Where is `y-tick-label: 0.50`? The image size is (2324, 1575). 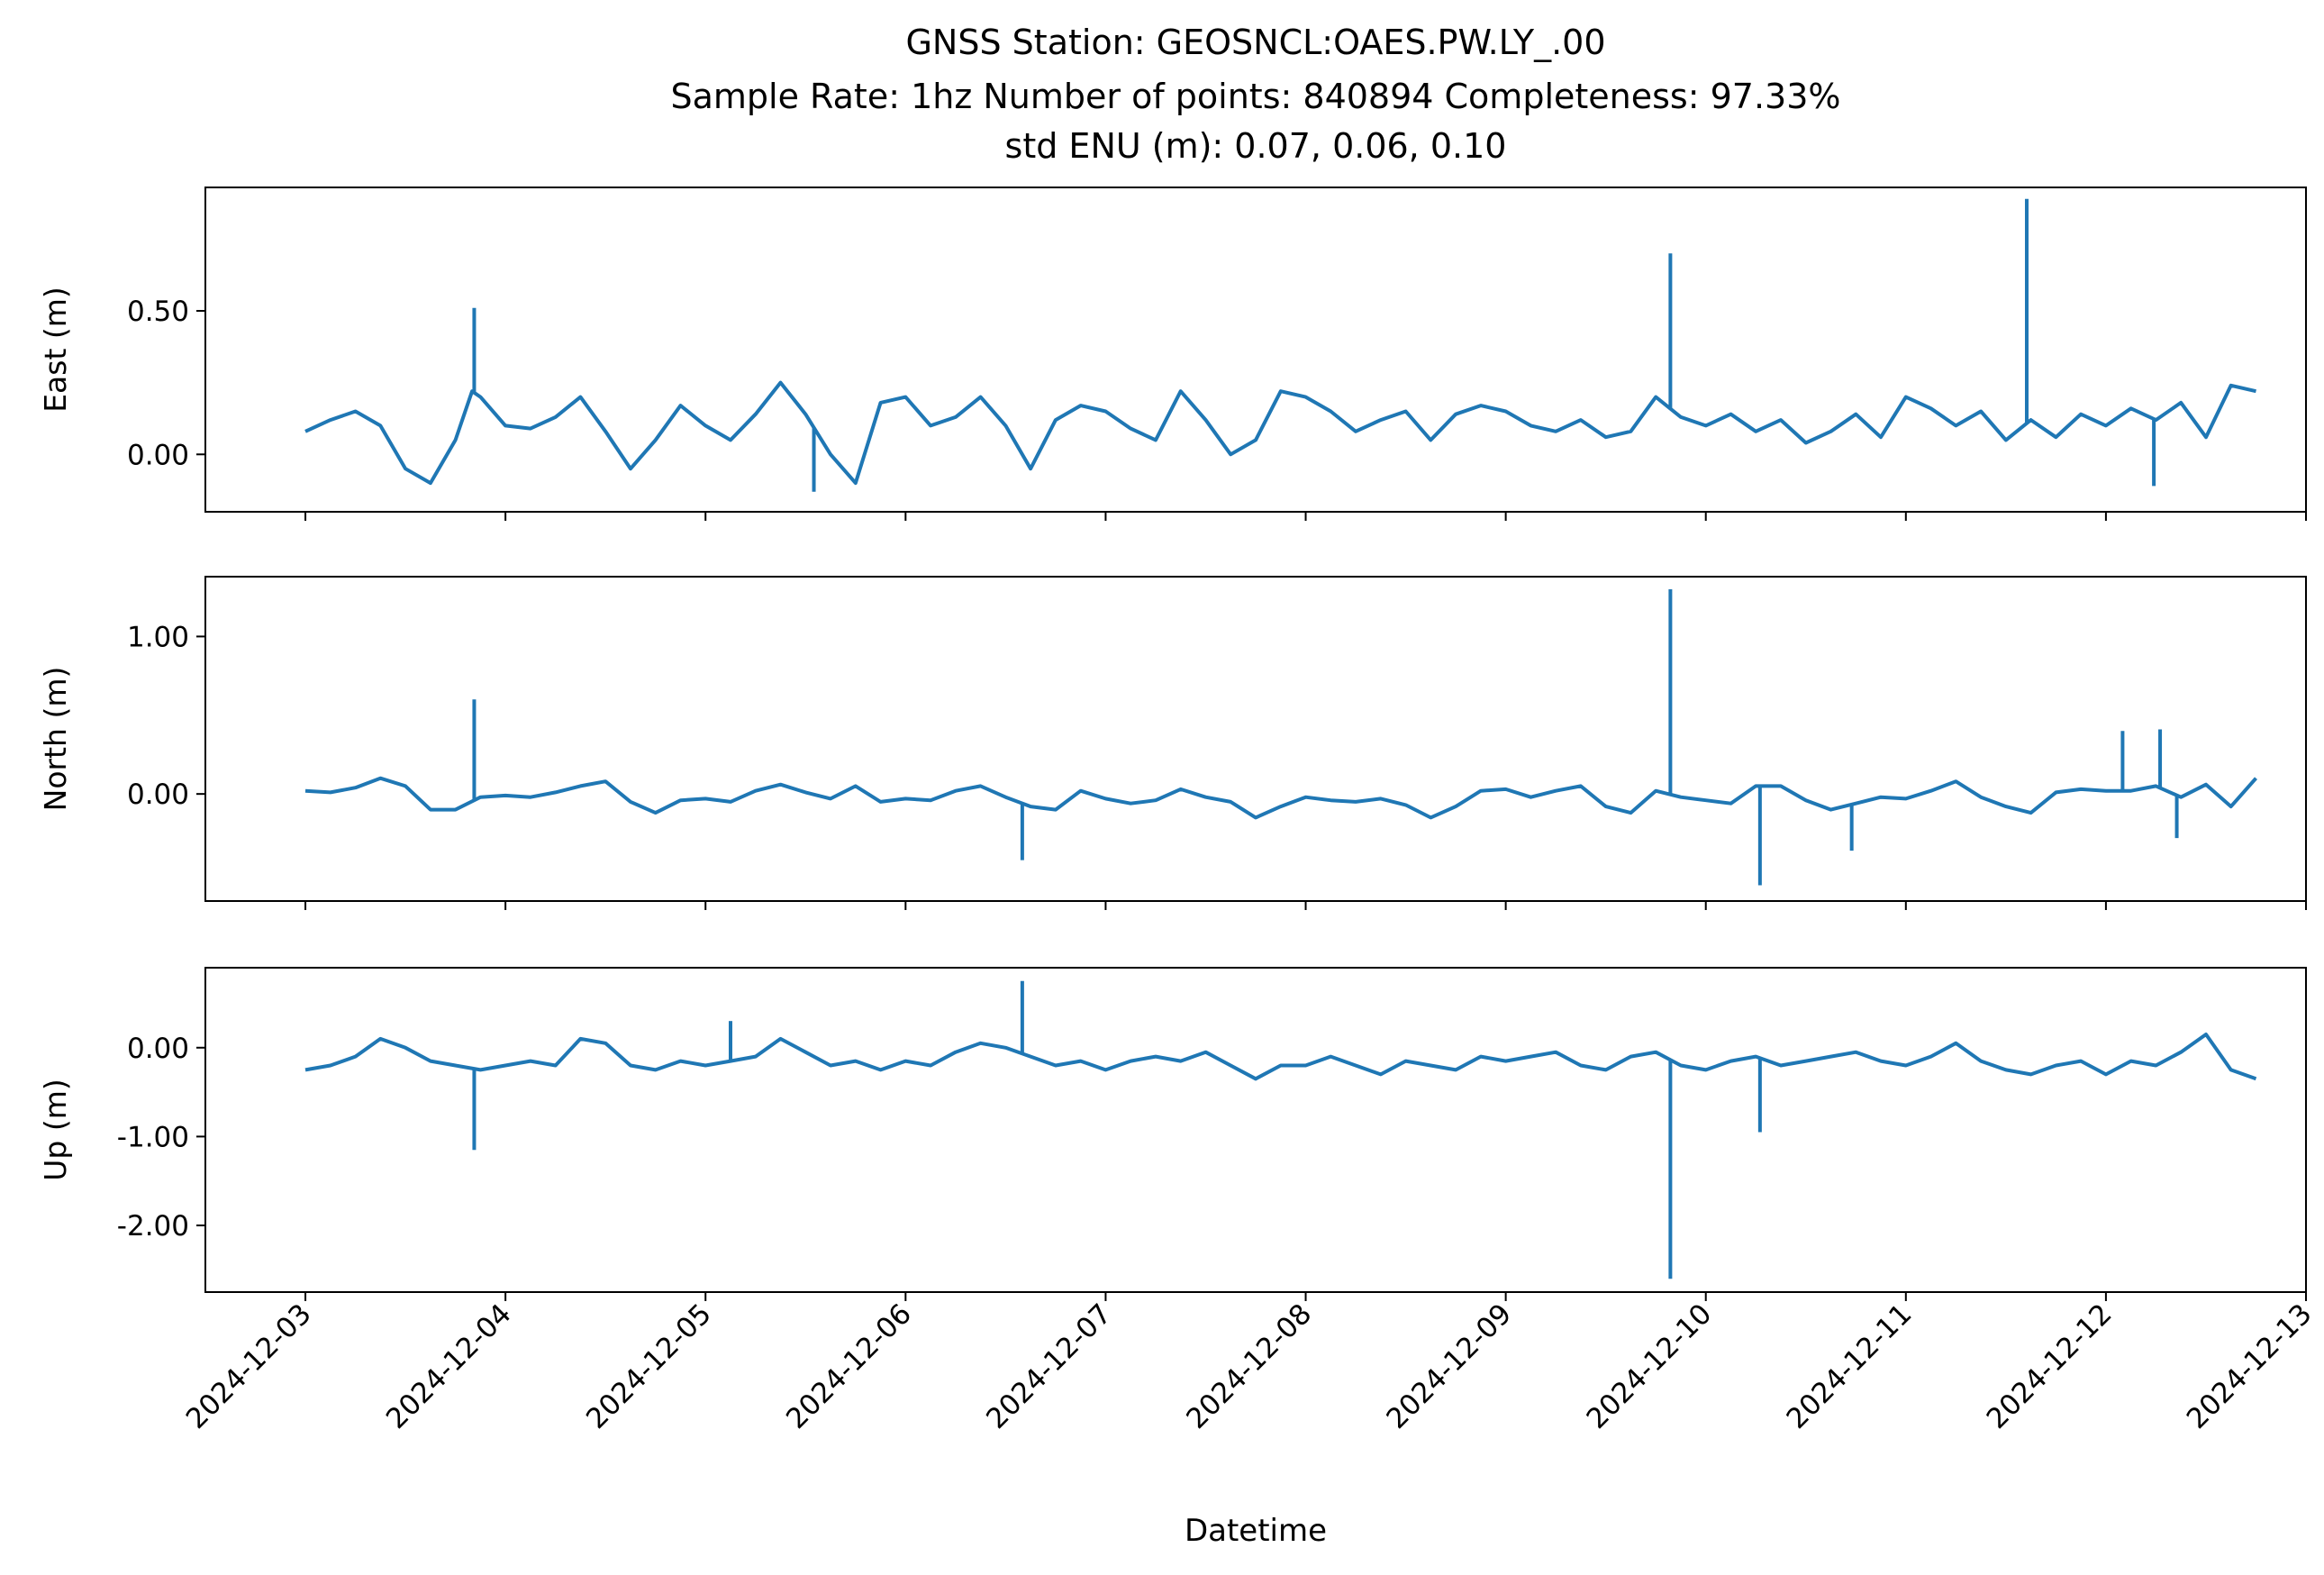 y-tick-label: 0.50 is located at coordinates (158, 312).